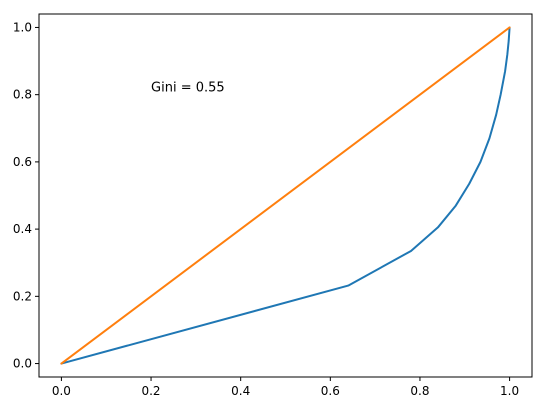 Image resolution: width=550 pixels, height=408 pixels. What do you see at coordinates (285, 387) in the screenshot?
I see `x-axis-ticks: 0.0 0.2 0.4 0.6 0.8 1.0` at bounding box center [285, 387].